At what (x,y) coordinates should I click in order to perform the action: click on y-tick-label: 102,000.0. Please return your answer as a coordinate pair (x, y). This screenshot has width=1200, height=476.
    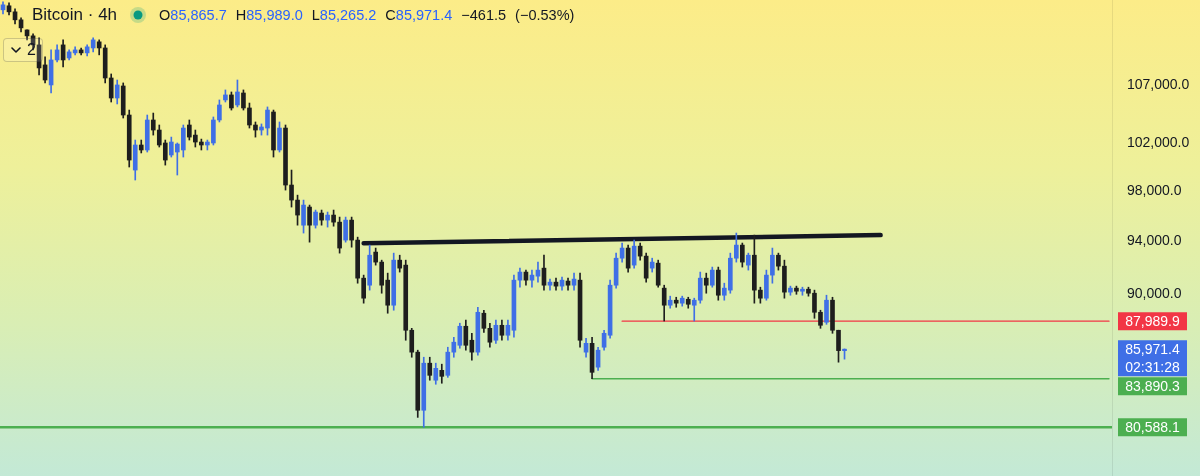
    Looking at the image, I should click on (1158, 141).